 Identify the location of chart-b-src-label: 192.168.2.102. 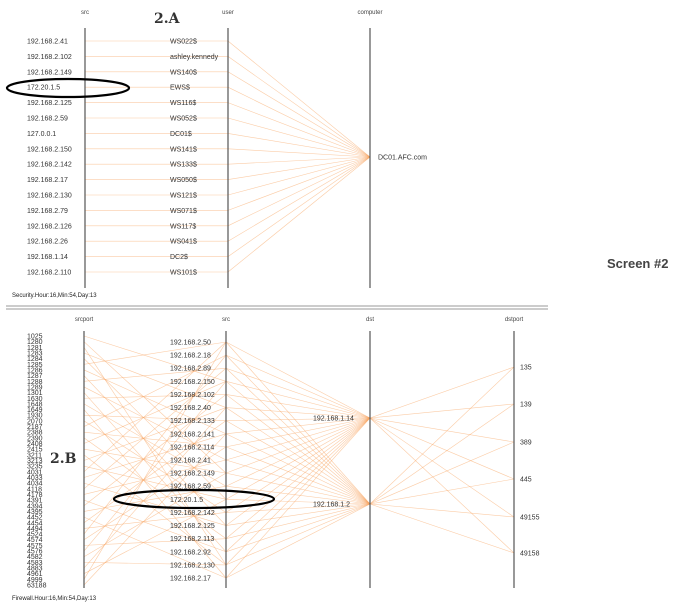
(192, 395).